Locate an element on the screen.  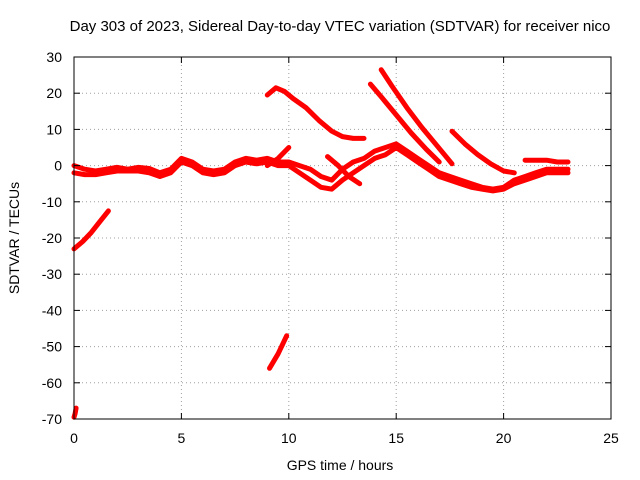
series-evening-decline is located at coordinates (483, 152).